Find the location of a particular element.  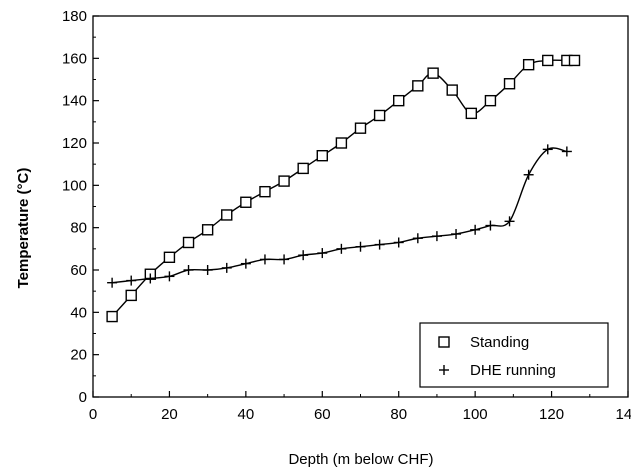

legend-box is located at coordinates (514, 355).